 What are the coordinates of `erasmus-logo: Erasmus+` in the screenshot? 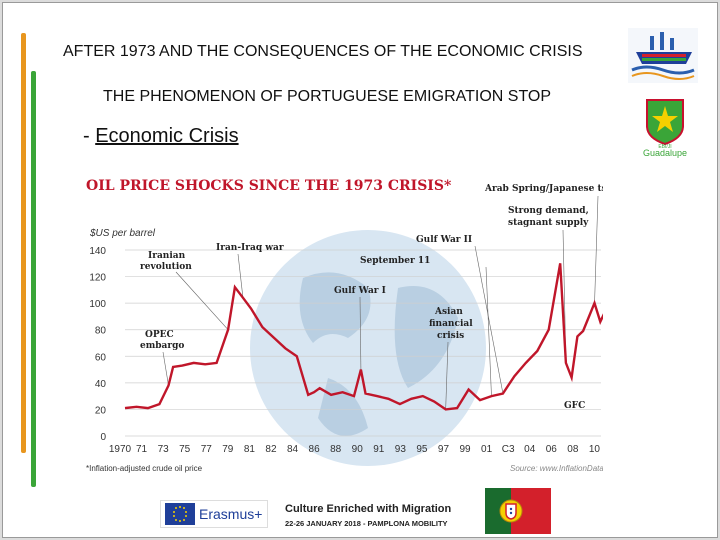 It's located at (214, 514).